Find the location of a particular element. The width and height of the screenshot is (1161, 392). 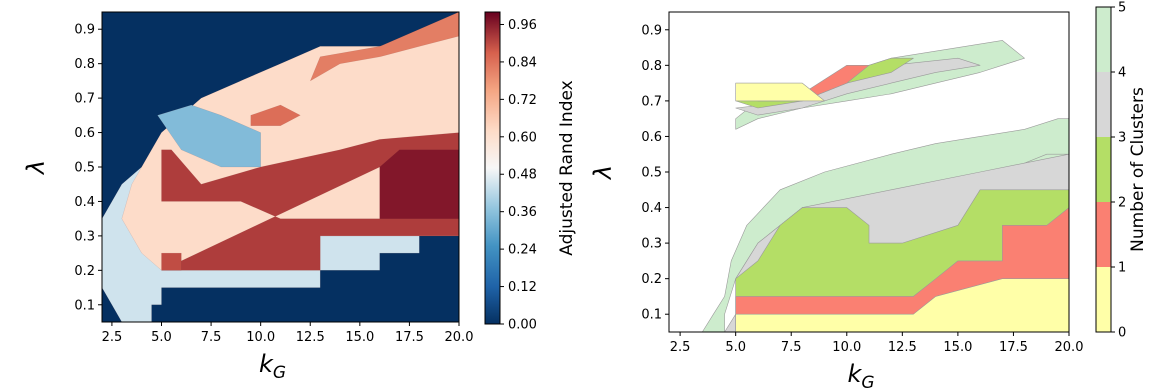

colorbar-tick-label: 0.12 is located at coordinates (522, 287).